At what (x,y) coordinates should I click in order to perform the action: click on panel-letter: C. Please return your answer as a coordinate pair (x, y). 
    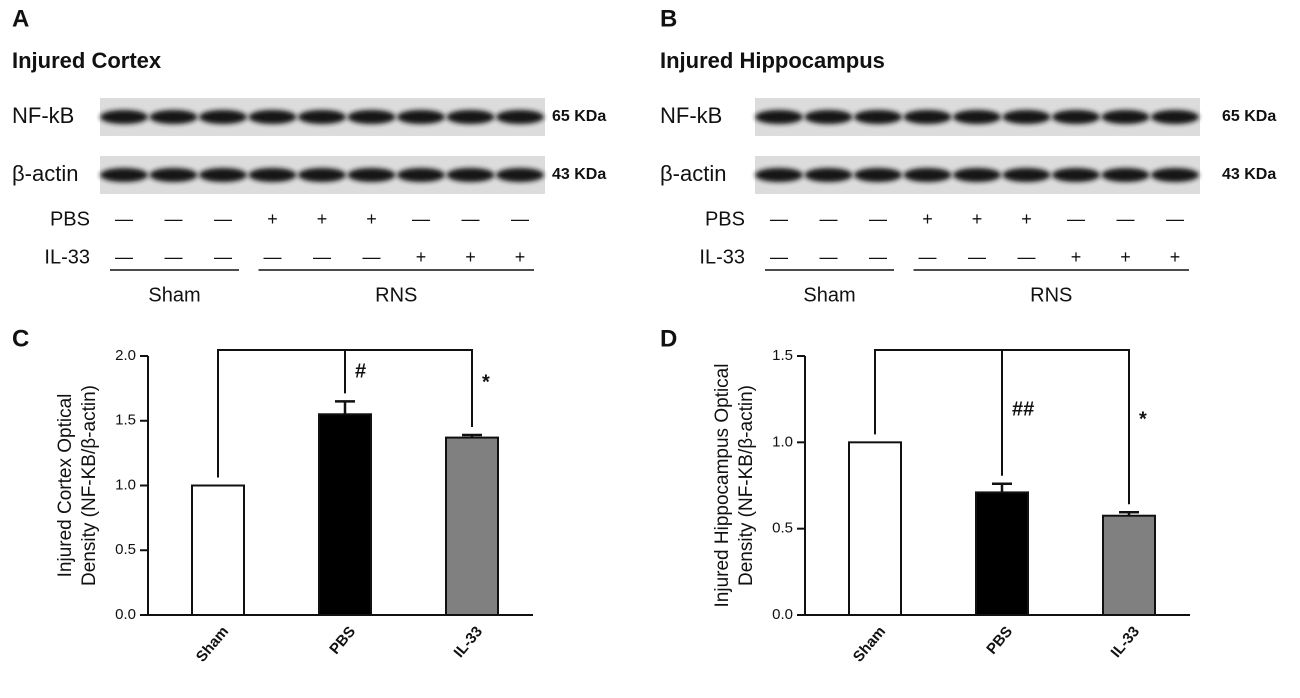
    Looking at the image, I should click on (20, 338).